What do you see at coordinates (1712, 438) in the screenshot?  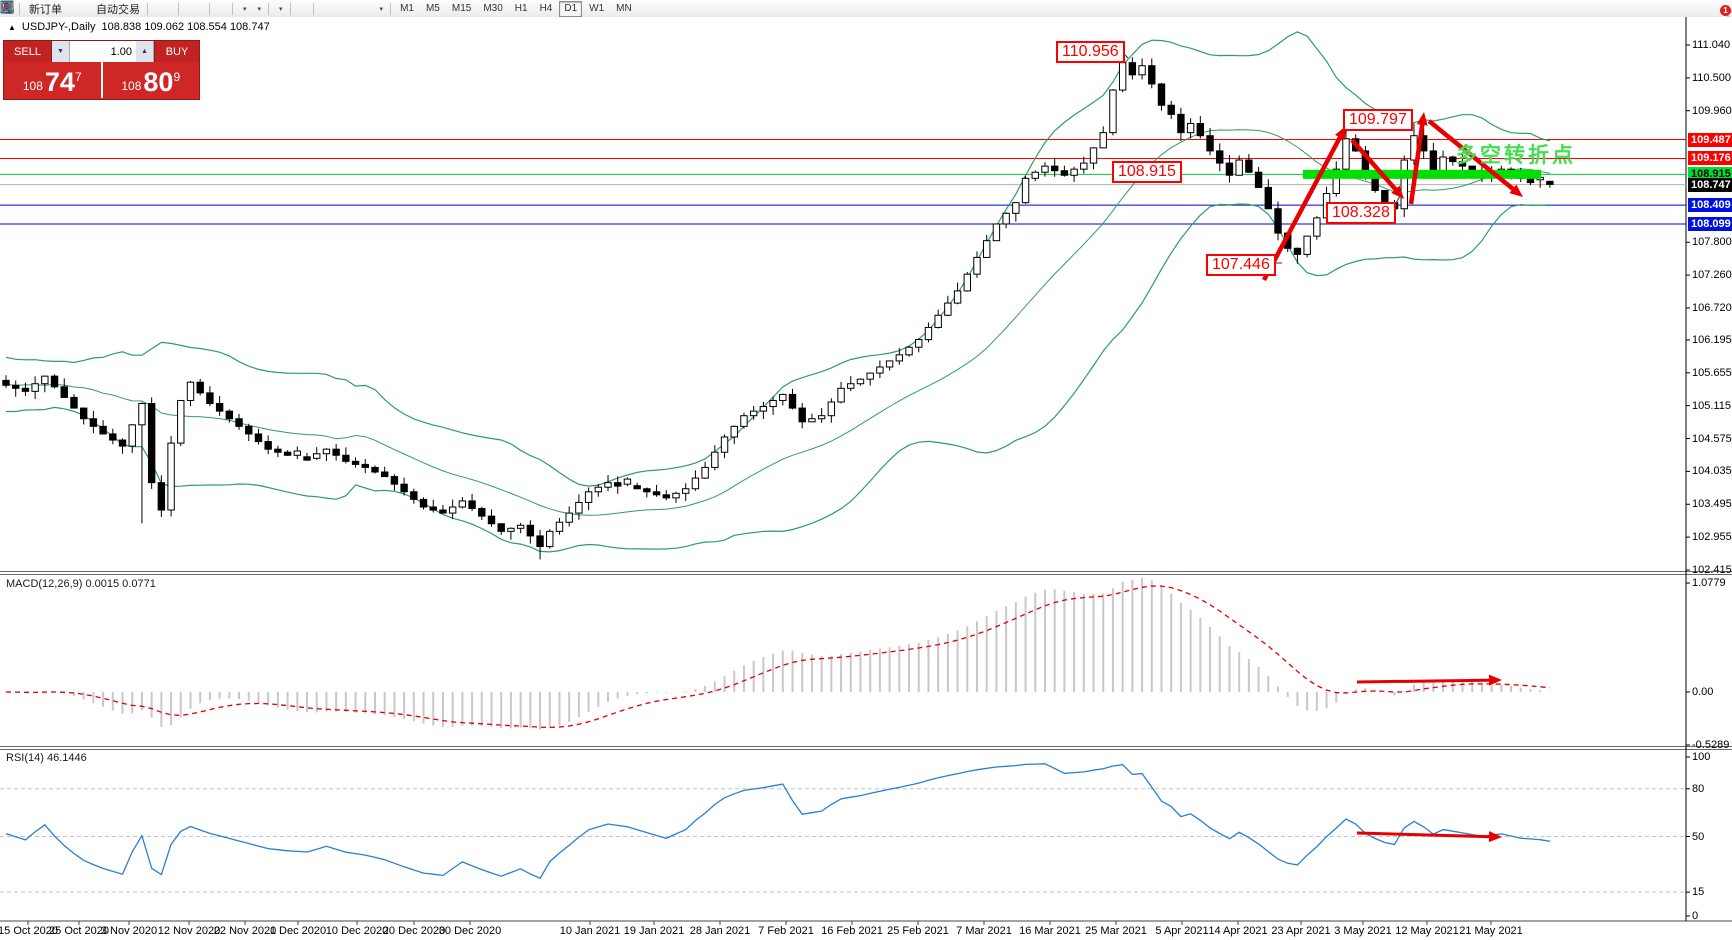 I see `price-axis-label: 104.575` at bounding box center [1712, 438].